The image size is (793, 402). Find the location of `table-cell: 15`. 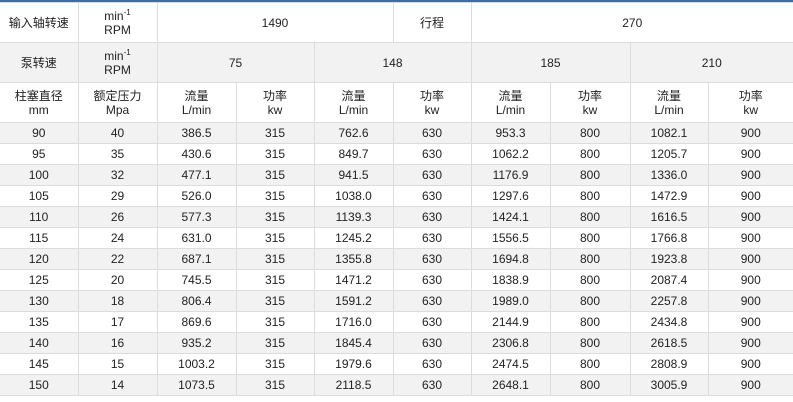

table-cell: 15 is located at coordinates (117, 364).